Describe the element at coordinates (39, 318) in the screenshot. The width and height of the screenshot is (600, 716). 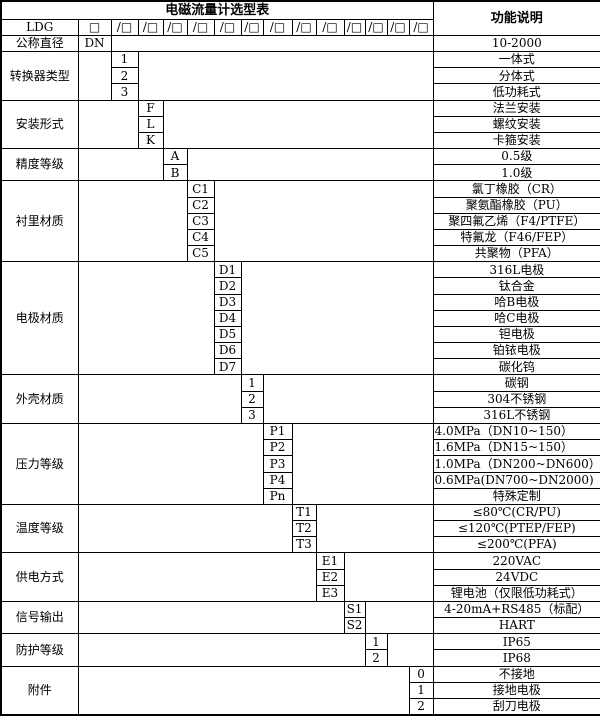
I see `category-label: 电极材质` at that location.